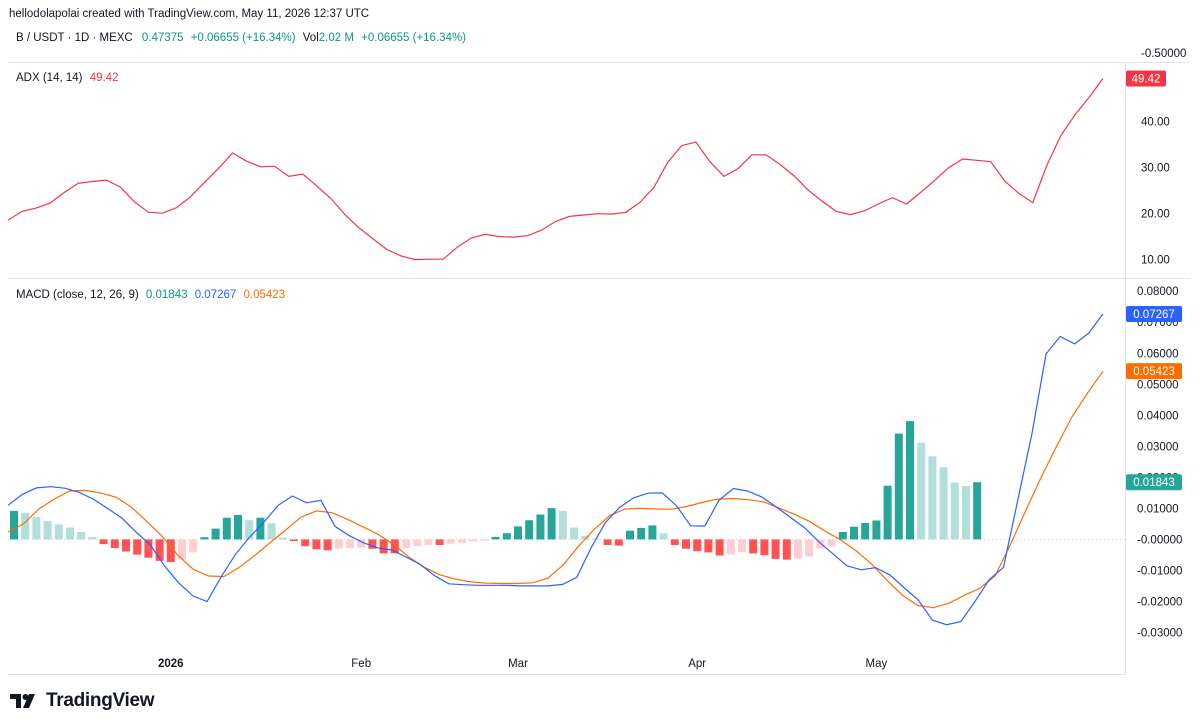 This screenshot has height=727, width=1200. I want to click on macd-tick-label: 0.03000, so click(1158, 447).